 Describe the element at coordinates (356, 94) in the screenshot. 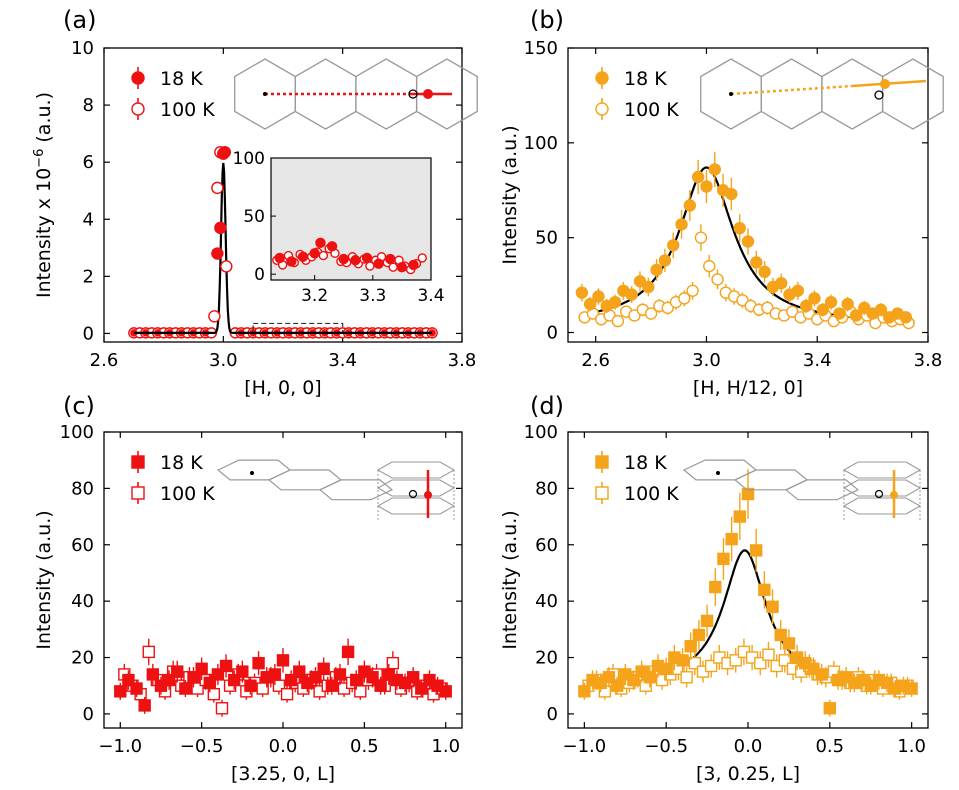

I see `brillouin-zone-schematic` at that location.